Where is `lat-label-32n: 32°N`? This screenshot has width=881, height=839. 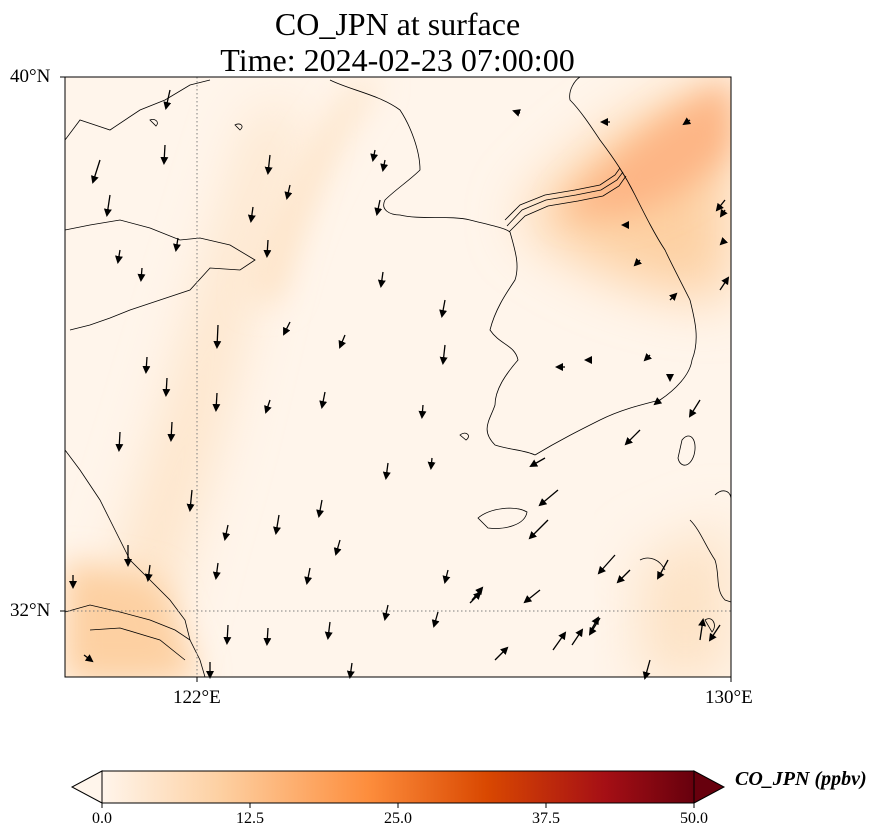 lat-label-32n: 32°N is located at coordinates (30, 610).